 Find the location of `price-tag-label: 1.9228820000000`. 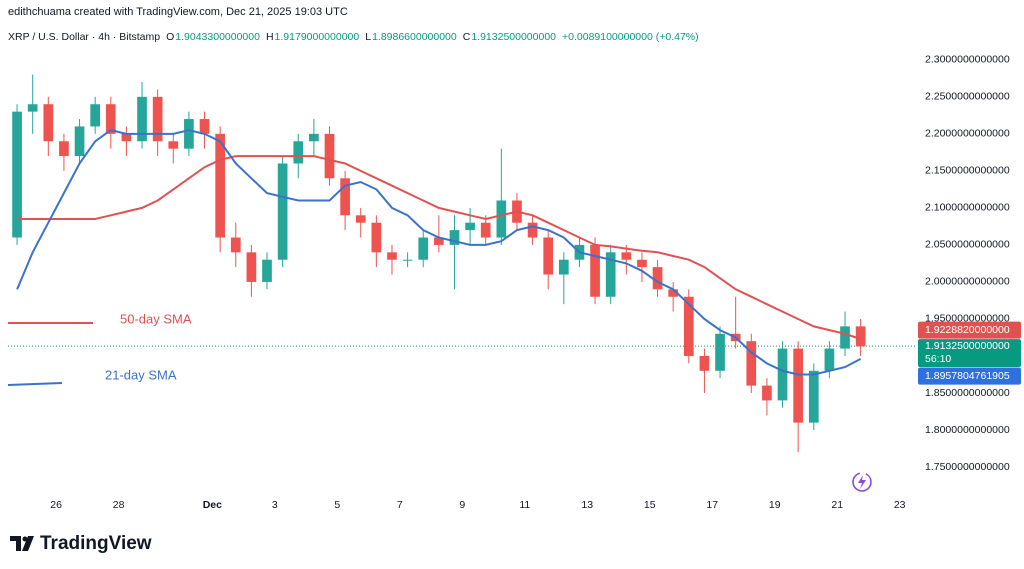

price-tag-label: 1.9228820000000 is located at coordinates (967, 330).